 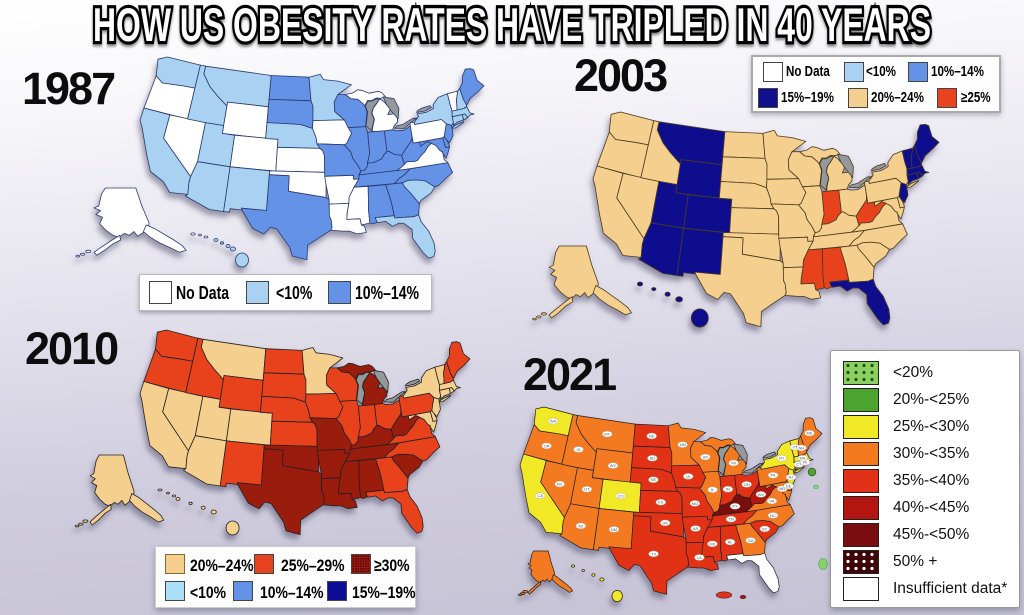 What do you see at coordinates (614, 529) in the screenshot?
I see `svg-text: NM` at bounding box center [614, 529].